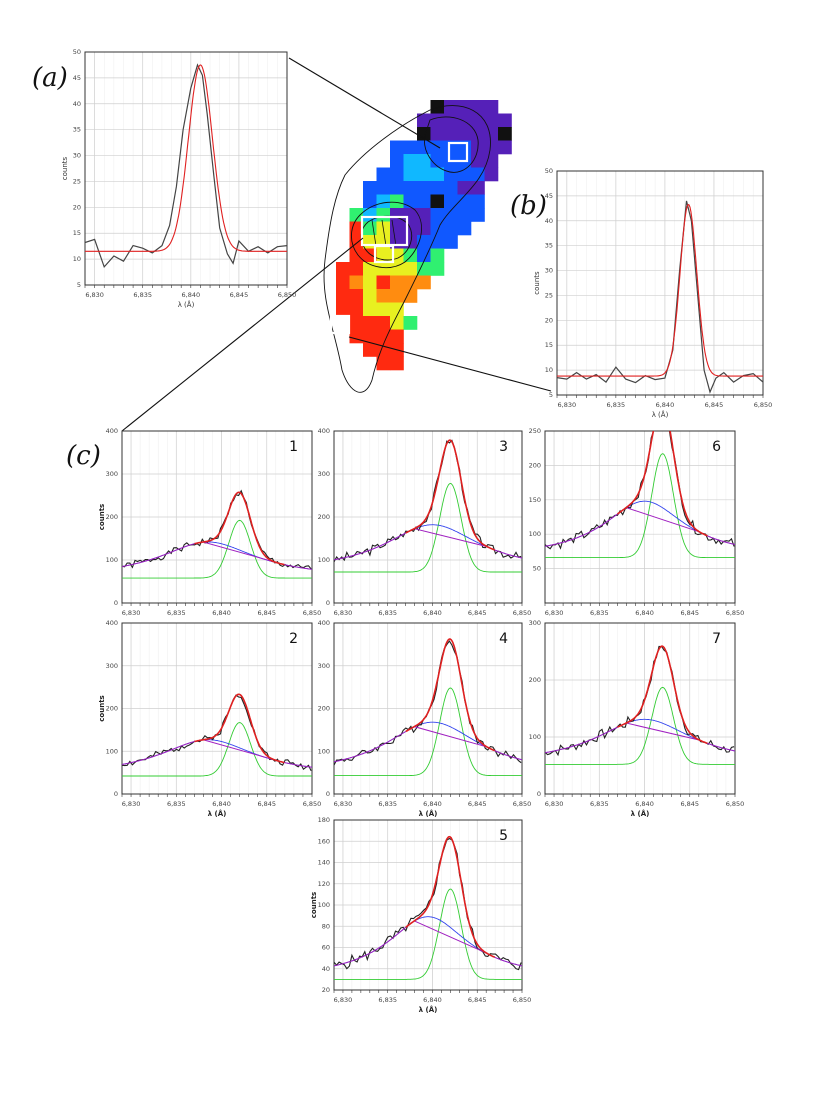 Image resolution: width=830 pixels, height=1108 pixels. What do you see at coordinates (374, 233) in the screenshot?
I see `map-contour-tick` at bounding box center [374, 233].